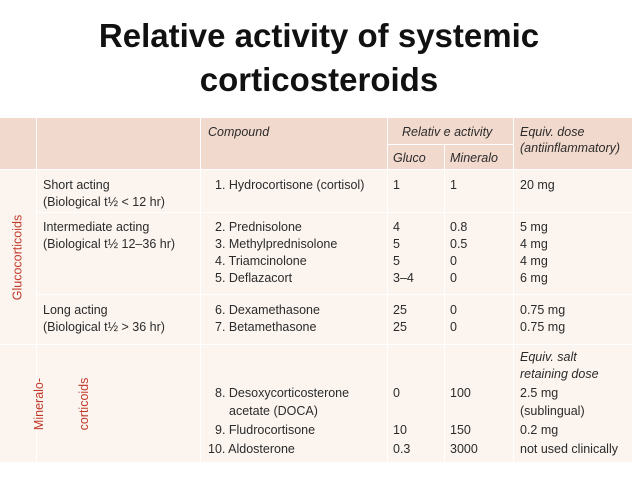  I want to click on header-equiv-dose: Equiv. dose, so click(552, 132).